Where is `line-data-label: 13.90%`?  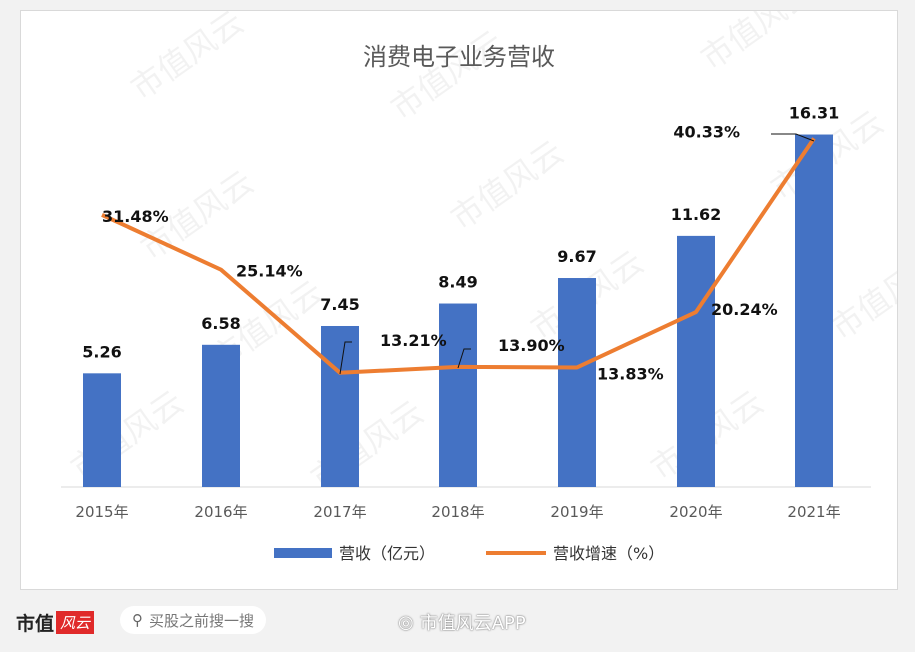 line-data-label: 13.90% is located at coordinates (531, 345).